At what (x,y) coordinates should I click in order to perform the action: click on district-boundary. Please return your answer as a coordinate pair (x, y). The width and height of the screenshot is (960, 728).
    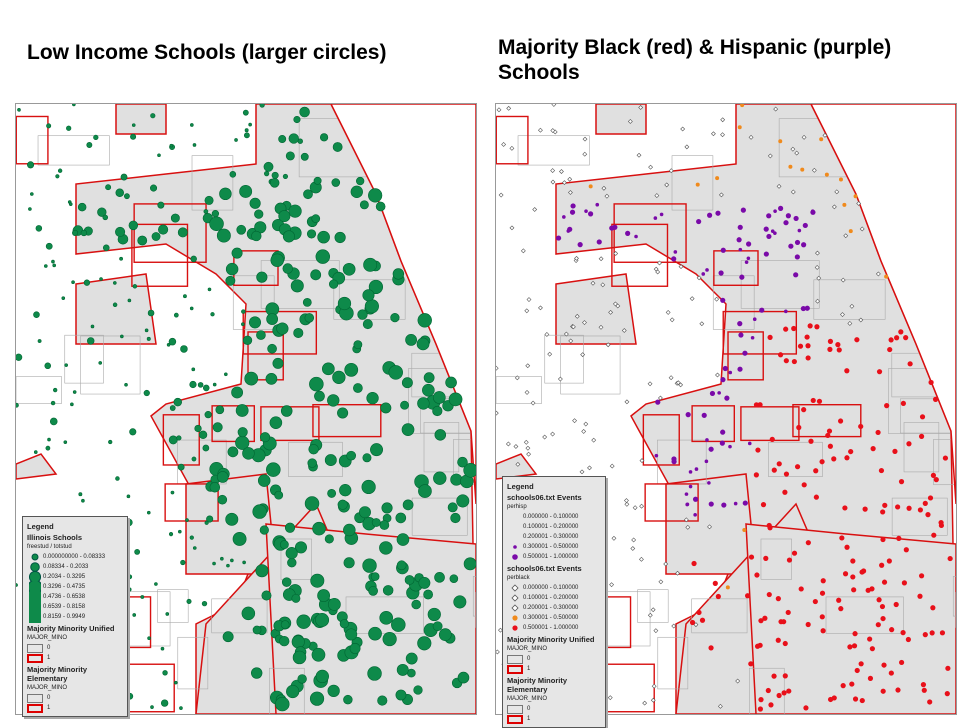
    Looking at the image, I should click on (519, 390).